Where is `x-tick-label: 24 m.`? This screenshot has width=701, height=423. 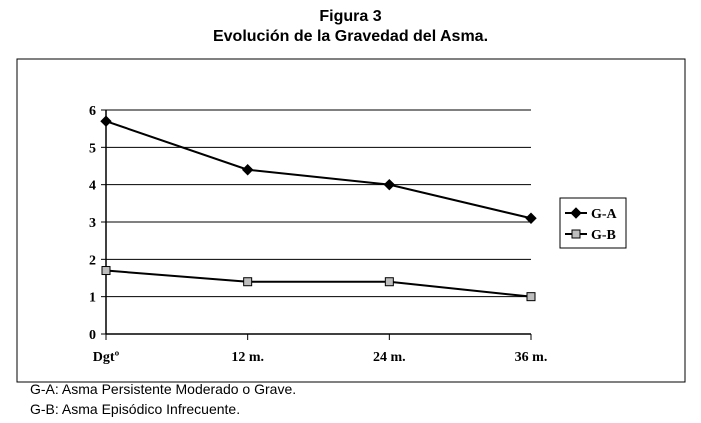 x-tick-label: 24 m. is located at coordinates (389, 357).